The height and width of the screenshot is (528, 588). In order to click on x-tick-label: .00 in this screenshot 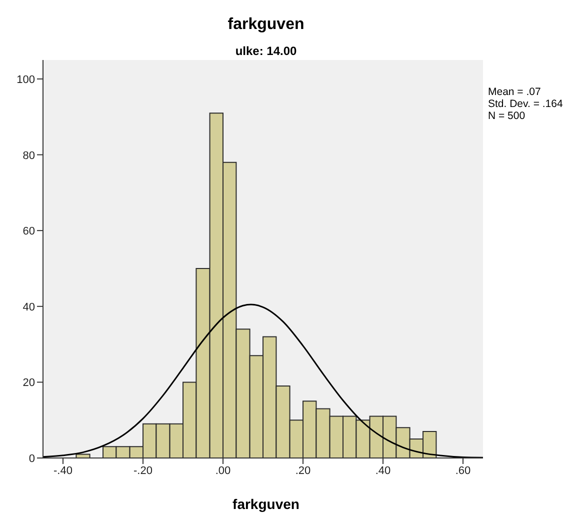, I will do `click(223, 470)`.